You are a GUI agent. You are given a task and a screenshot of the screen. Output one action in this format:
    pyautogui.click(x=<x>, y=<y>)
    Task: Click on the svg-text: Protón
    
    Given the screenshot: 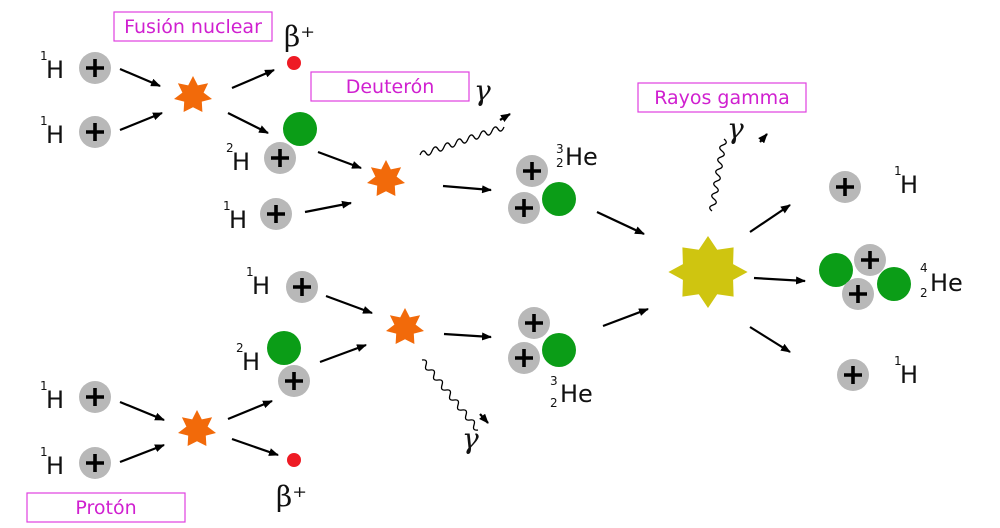 What is the action you would take?
    pyautogui.click(x=105, y=508)
    